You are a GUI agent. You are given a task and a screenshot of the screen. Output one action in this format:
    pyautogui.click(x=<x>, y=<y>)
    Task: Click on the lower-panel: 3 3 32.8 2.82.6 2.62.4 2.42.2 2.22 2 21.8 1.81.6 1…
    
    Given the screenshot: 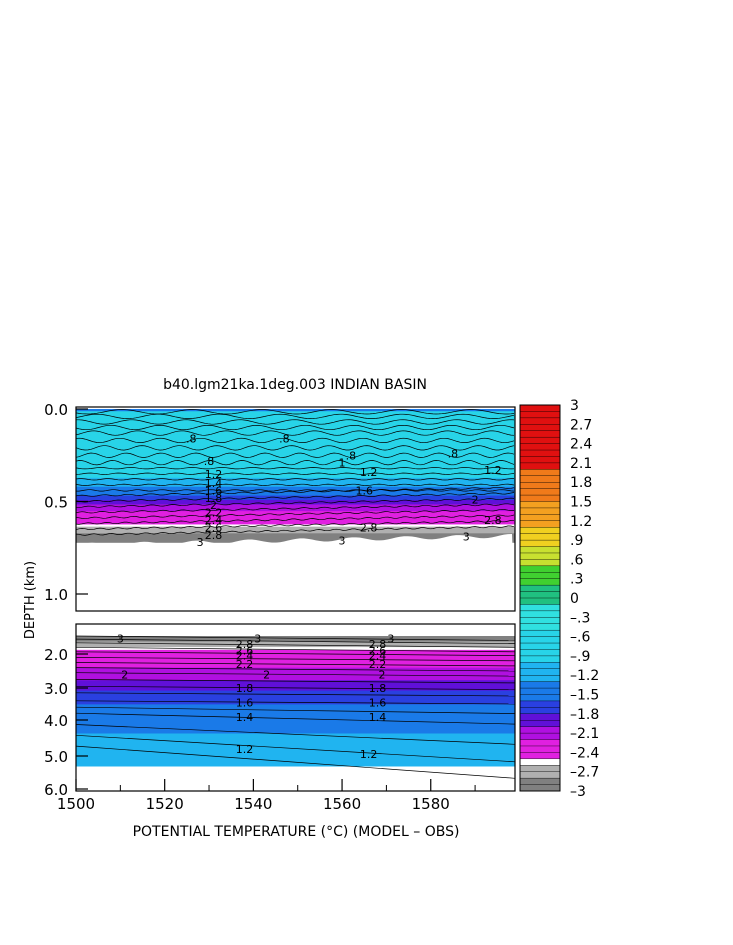 What is the action you would take?
    pyautogui.click(x=280, y=718)
    